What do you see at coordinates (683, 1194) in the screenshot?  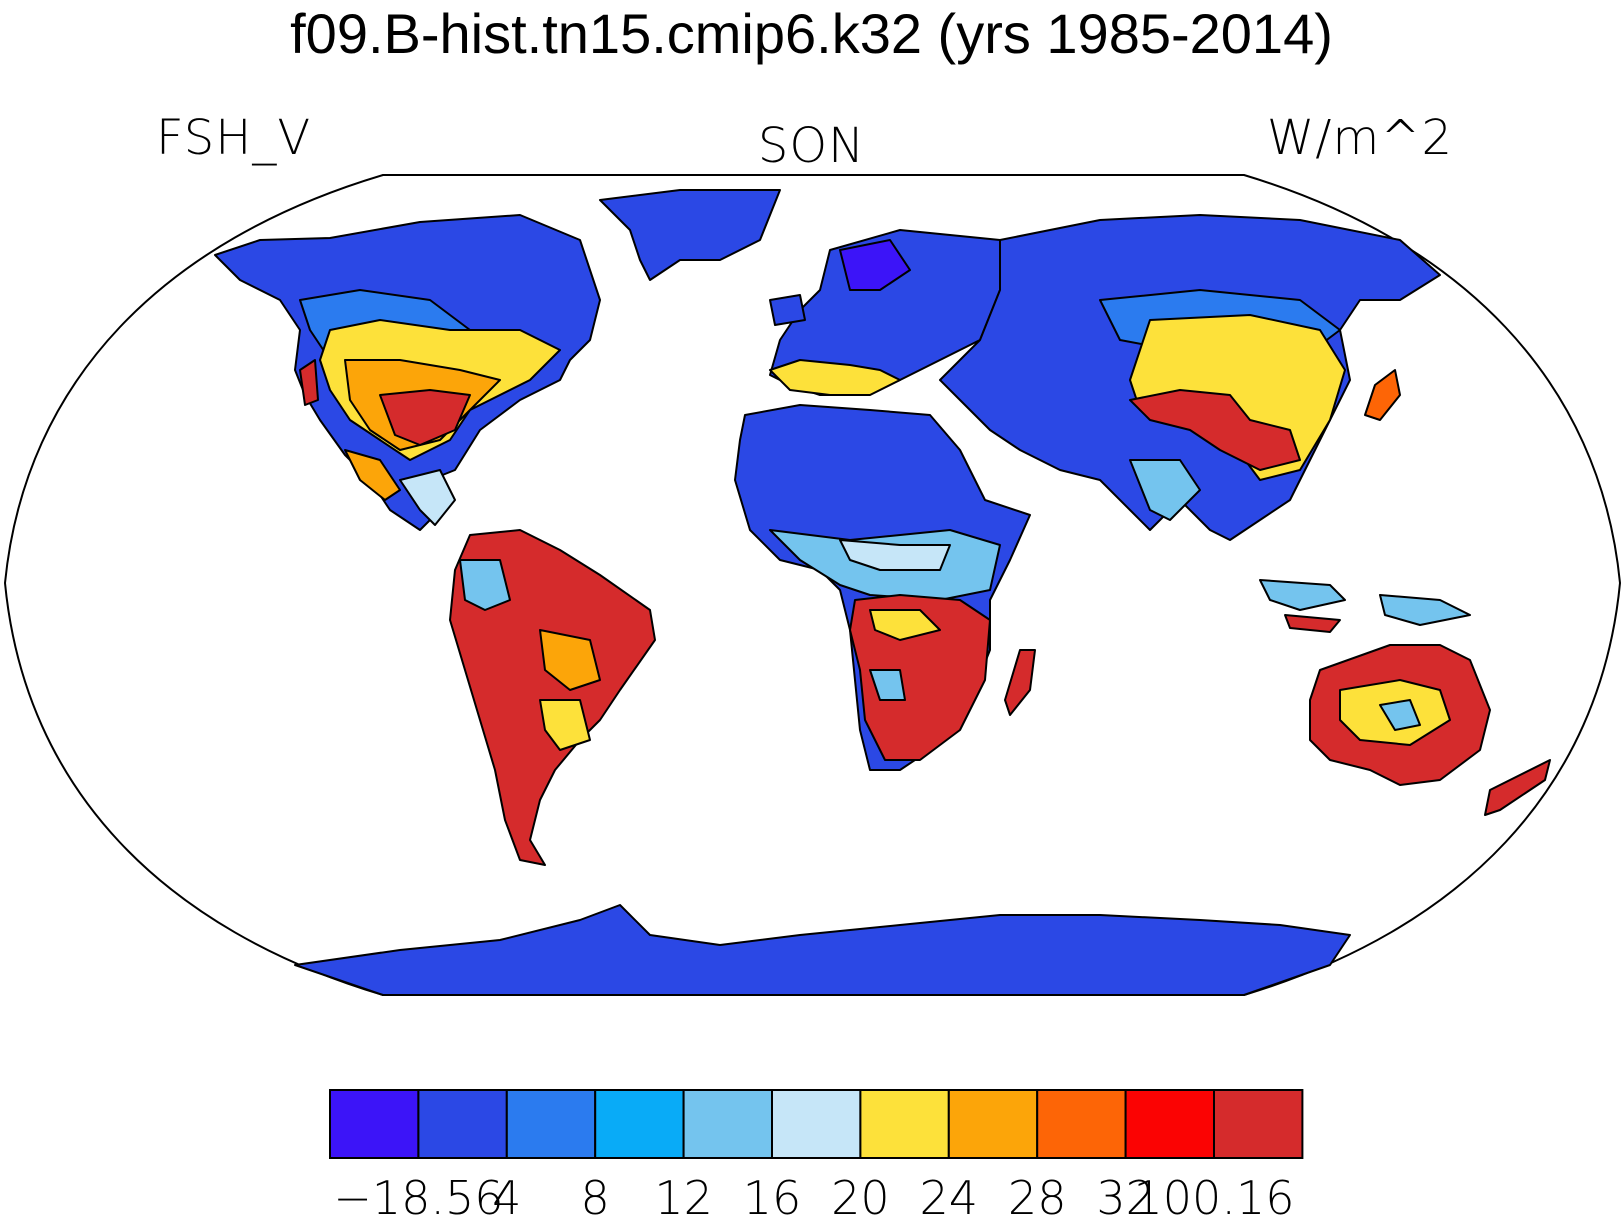 I see `colorbar-tick-label: 12` at bounding box center [683, 1194].